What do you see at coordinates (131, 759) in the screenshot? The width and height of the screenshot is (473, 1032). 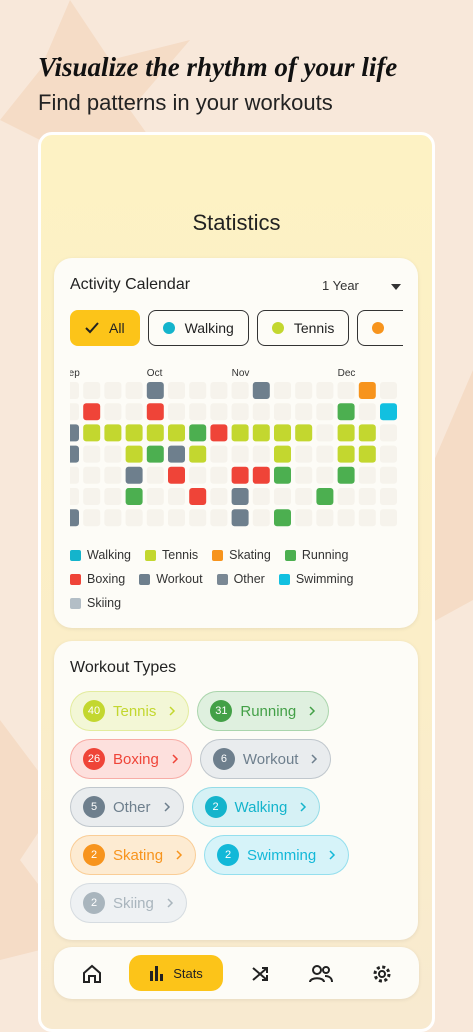 I see `workout-pill: 26 Boxing` at bounding box center [131, 759].